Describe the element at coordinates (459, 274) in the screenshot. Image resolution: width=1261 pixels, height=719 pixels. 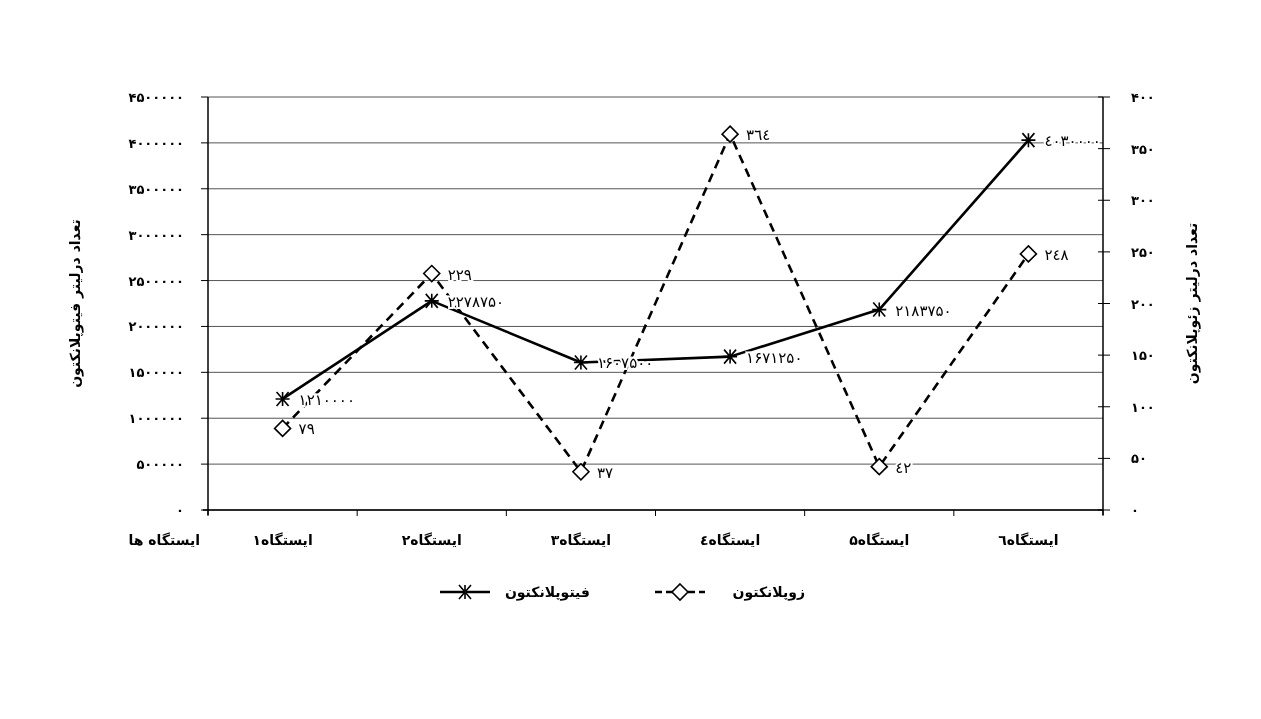
I see `data-label: ۲۲۹` at that location.